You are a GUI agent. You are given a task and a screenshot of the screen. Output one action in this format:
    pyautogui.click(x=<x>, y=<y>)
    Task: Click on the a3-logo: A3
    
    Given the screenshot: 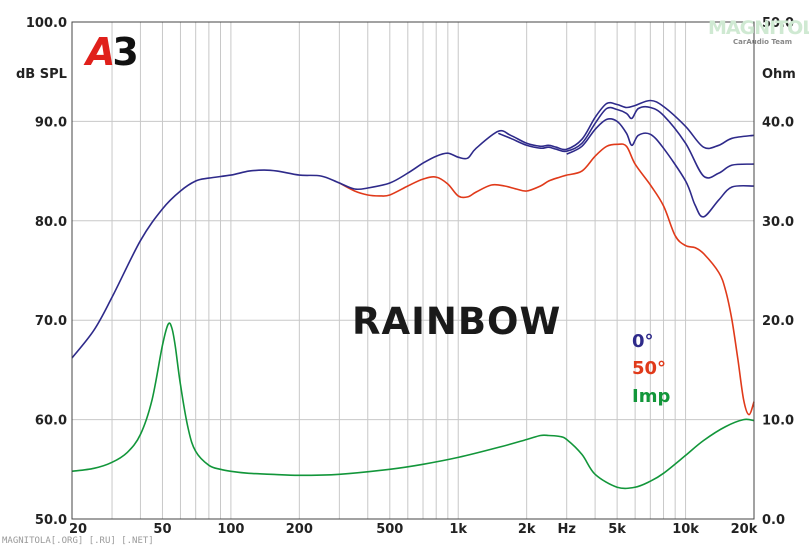 What is the action you would take?
    pyautogui.click(x=112, y=52)
    